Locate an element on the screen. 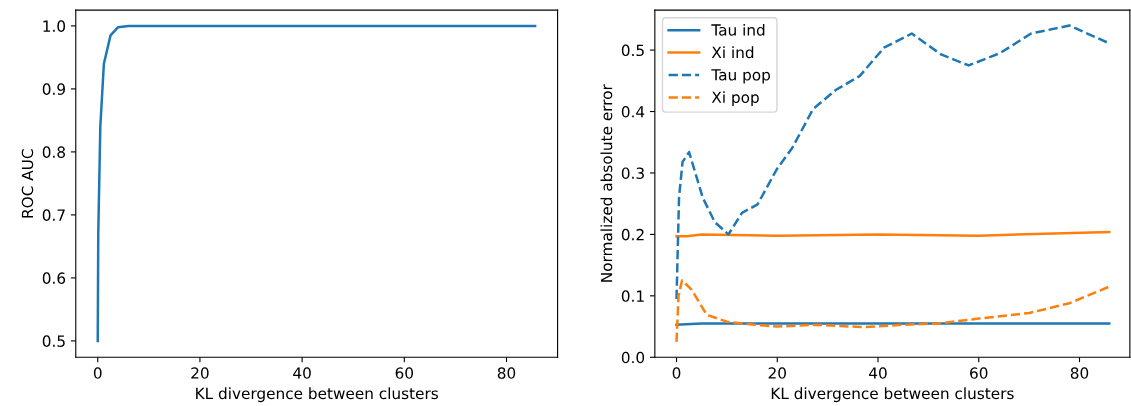  line-series is located at coordinates (893, 311).